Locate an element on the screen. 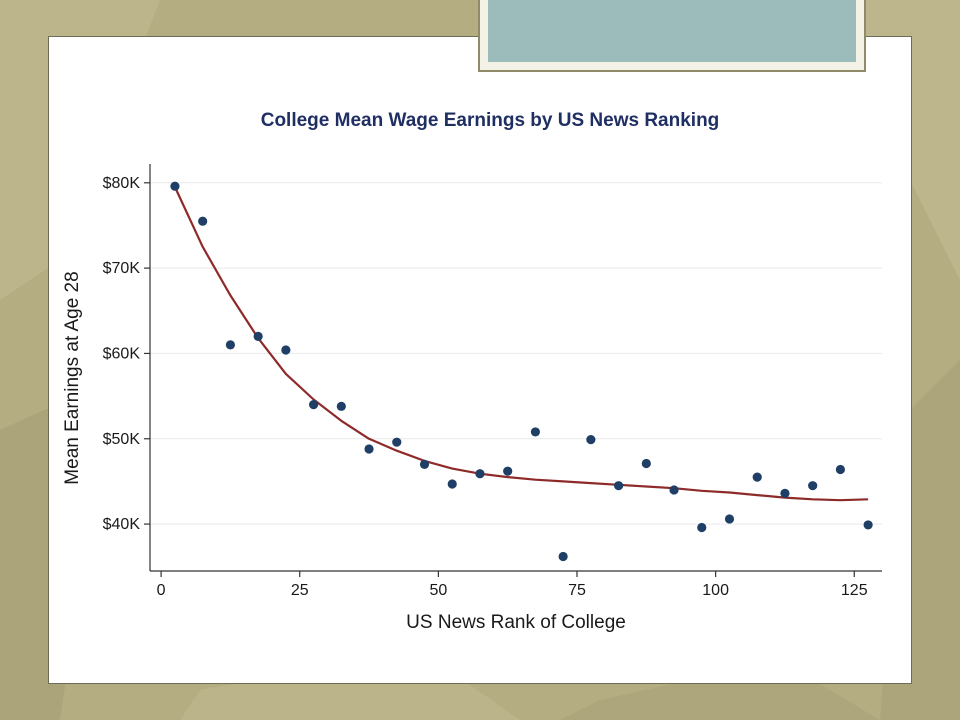 This screenshot has width=960, height=720. x-axis-label: US News Rank of College is located at coordinates (516, 622).